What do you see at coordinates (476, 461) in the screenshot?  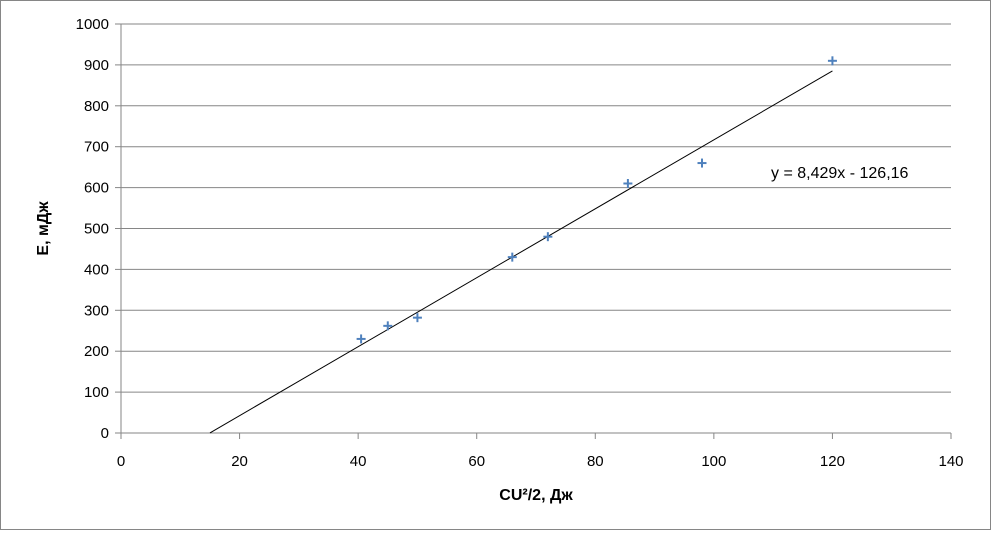 I see `x-tick-label: 60` at bounding box center [476, 461].